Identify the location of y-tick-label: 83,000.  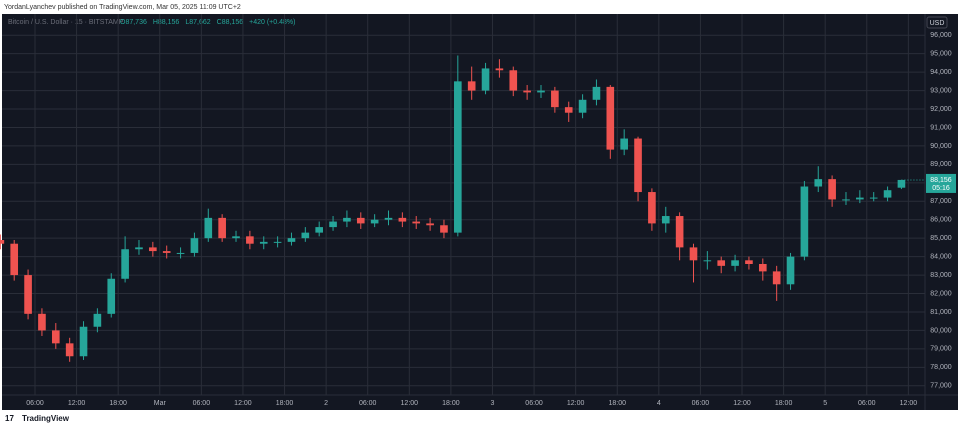
(941, 275).